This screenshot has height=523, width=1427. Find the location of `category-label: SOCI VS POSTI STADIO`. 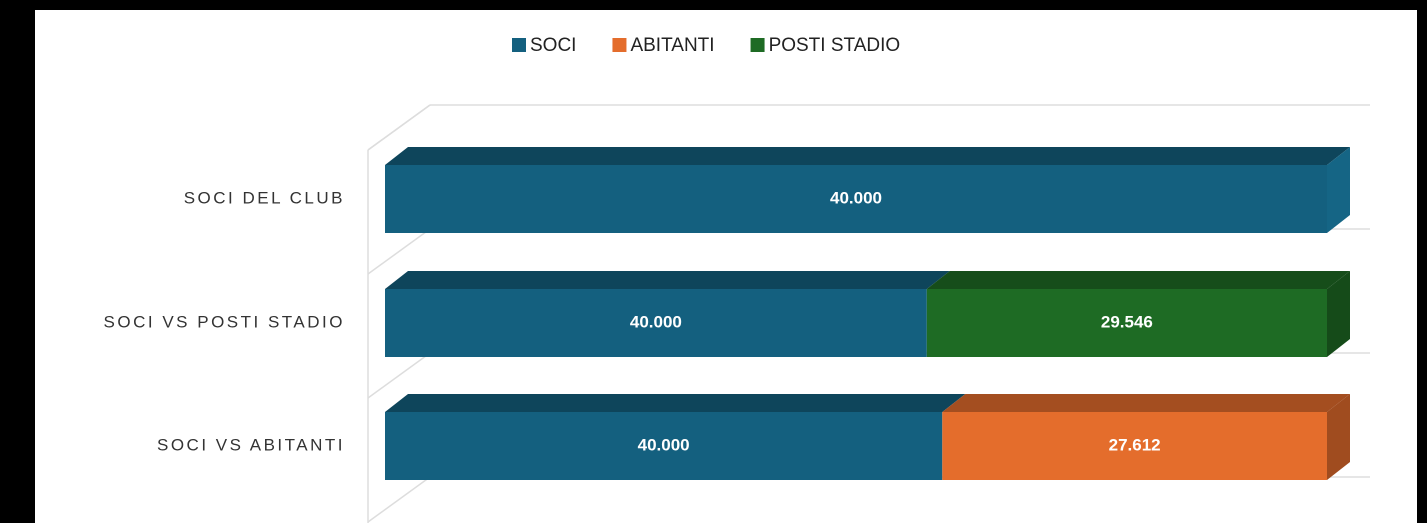

category-label: SOCI VS POSTI STADIO is located at coordinates (224, 321).